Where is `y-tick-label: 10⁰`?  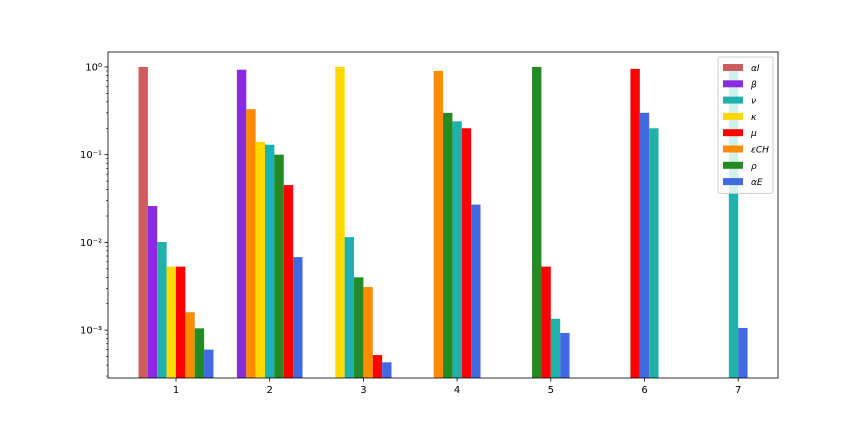
y-tick-label: 10⁰ is located at coordinates (93, 67).